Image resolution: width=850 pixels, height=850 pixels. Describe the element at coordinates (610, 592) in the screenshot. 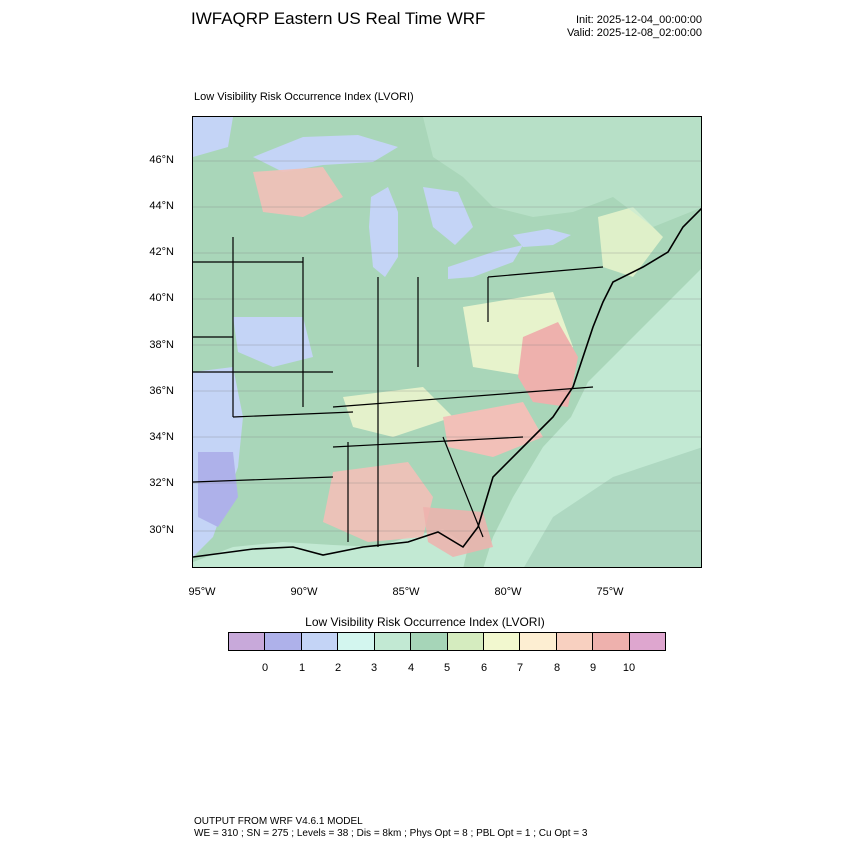

I see `lon-tick-75w: 75°W` at that location.